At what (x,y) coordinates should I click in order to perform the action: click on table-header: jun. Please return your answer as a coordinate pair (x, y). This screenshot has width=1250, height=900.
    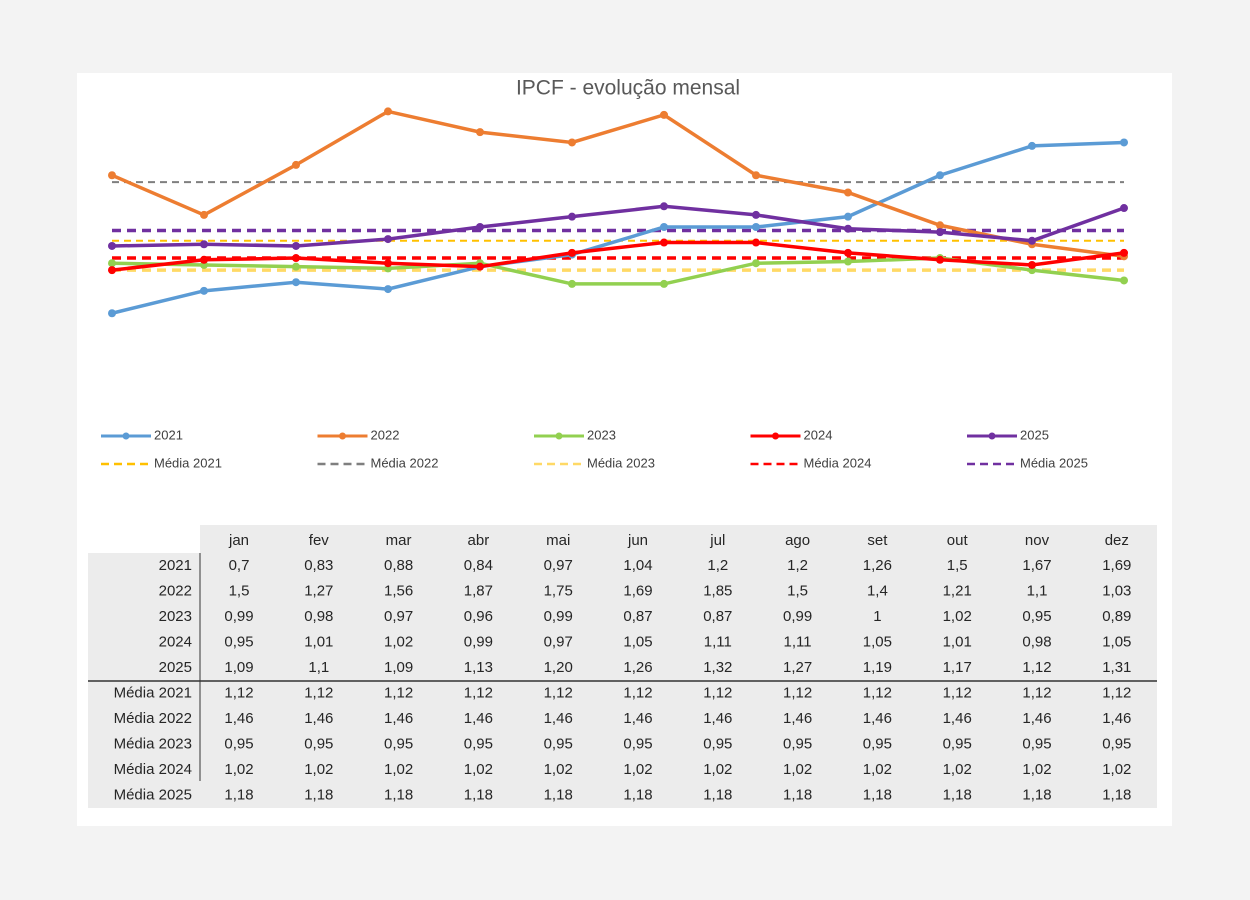
    Looking at the image, I should click on (637, 540).